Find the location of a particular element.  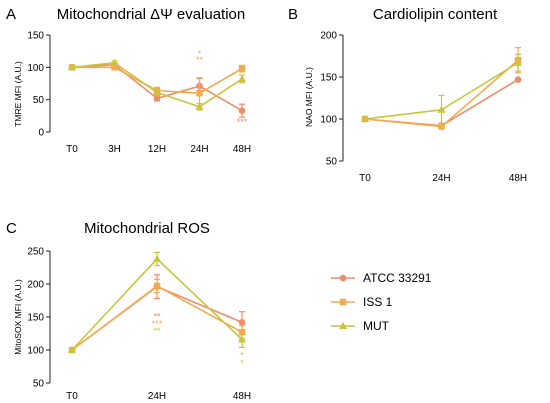

panel-b-letter: B is located at coordinates (293, 14).